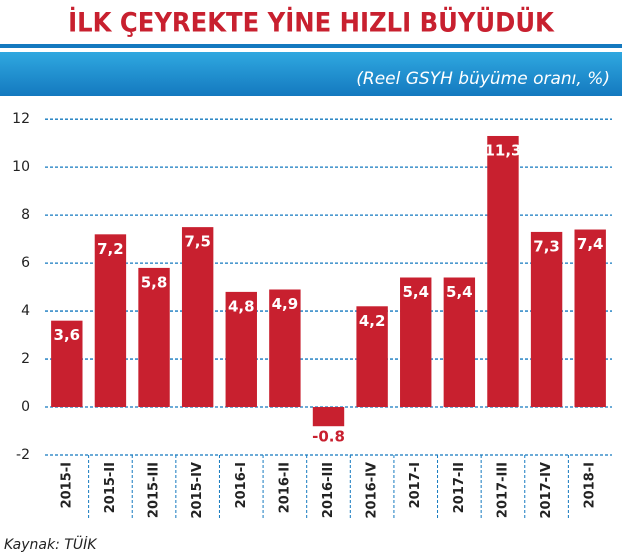 The height and width of the screenshot is (560, 622). I want to click on y-tick-label: -2, so click(23, 455).